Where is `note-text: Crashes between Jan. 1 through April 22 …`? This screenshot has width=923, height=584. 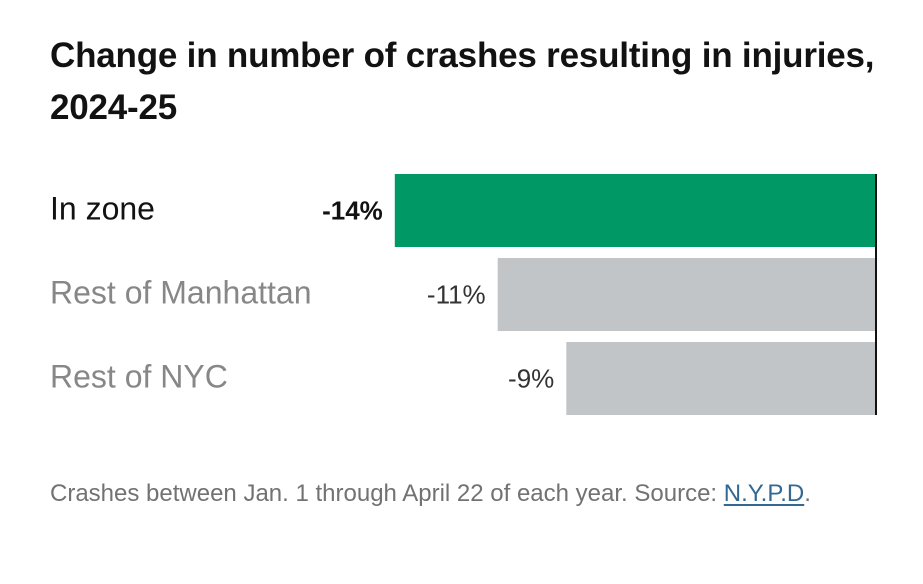 note-text: Crashes between Jan. 1 through April 22 … is located at coordinates (387, 493).